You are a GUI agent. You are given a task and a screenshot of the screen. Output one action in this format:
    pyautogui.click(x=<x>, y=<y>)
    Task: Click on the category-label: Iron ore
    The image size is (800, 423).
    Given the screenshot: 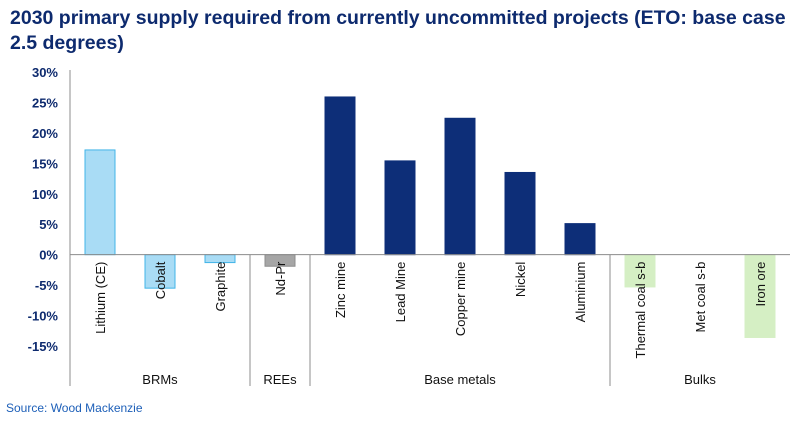 What is the action you would take?
    pyautogui.click(x=760, y=284)
    